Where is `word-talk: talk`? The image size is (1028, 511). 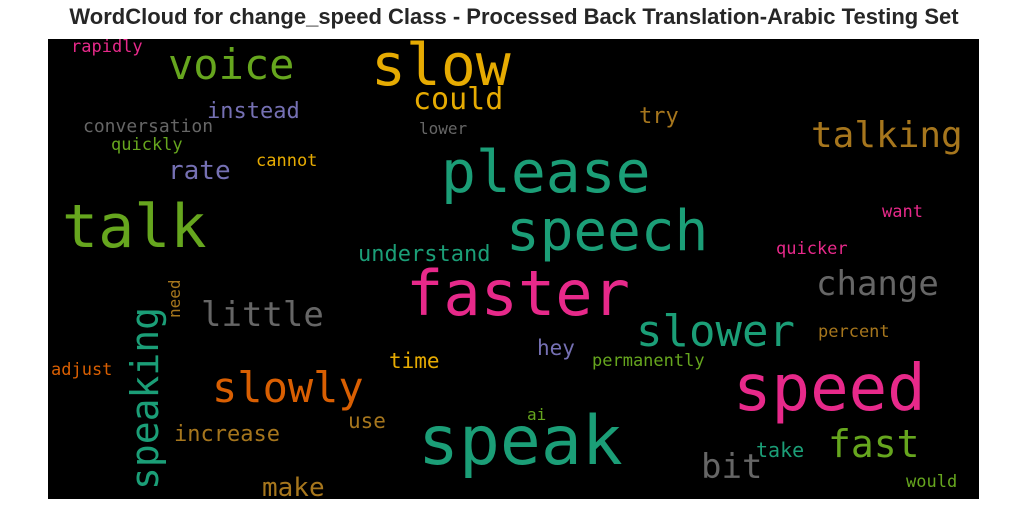
word-talk: talk is located at coordinates (134, 227).